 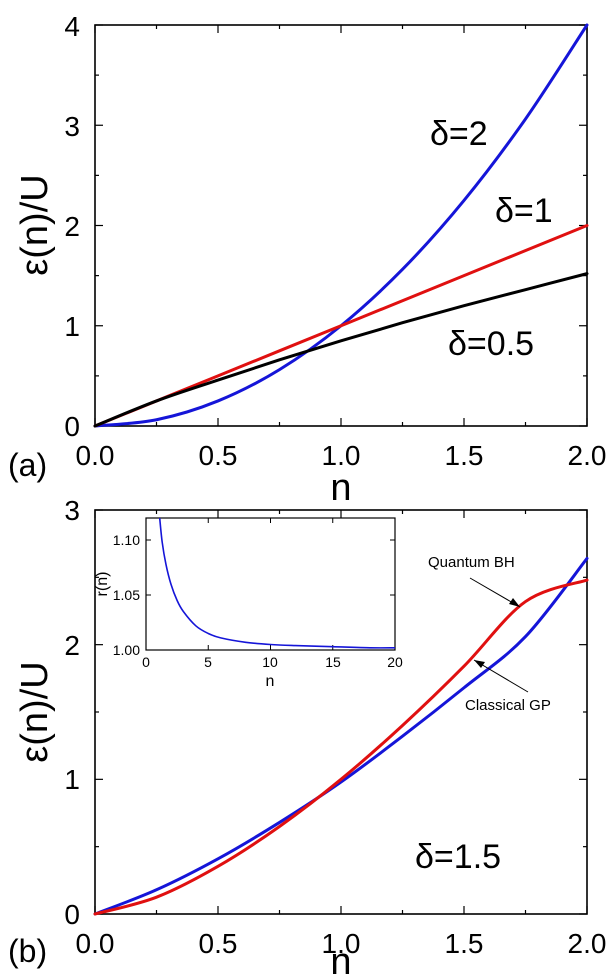 What do you see at coordinates (458, 857) in the screenshot?
I see `delta-1-5-label: δ=1.5` at bounding box center [458, 857].